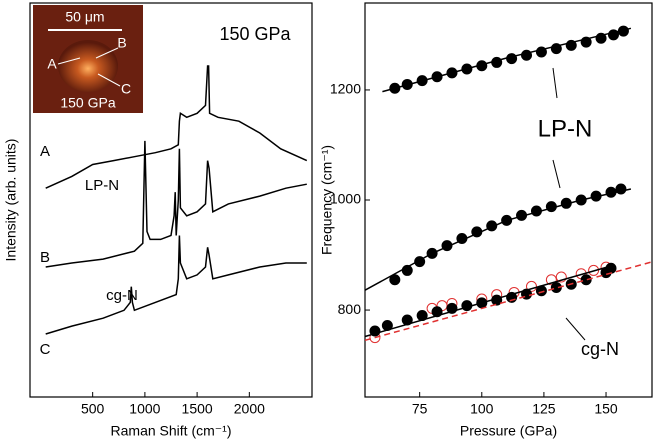 The width and height of the screenshot is (656, 443). I want to click on inset-scale-label: 50 μm, so click(84, 17).